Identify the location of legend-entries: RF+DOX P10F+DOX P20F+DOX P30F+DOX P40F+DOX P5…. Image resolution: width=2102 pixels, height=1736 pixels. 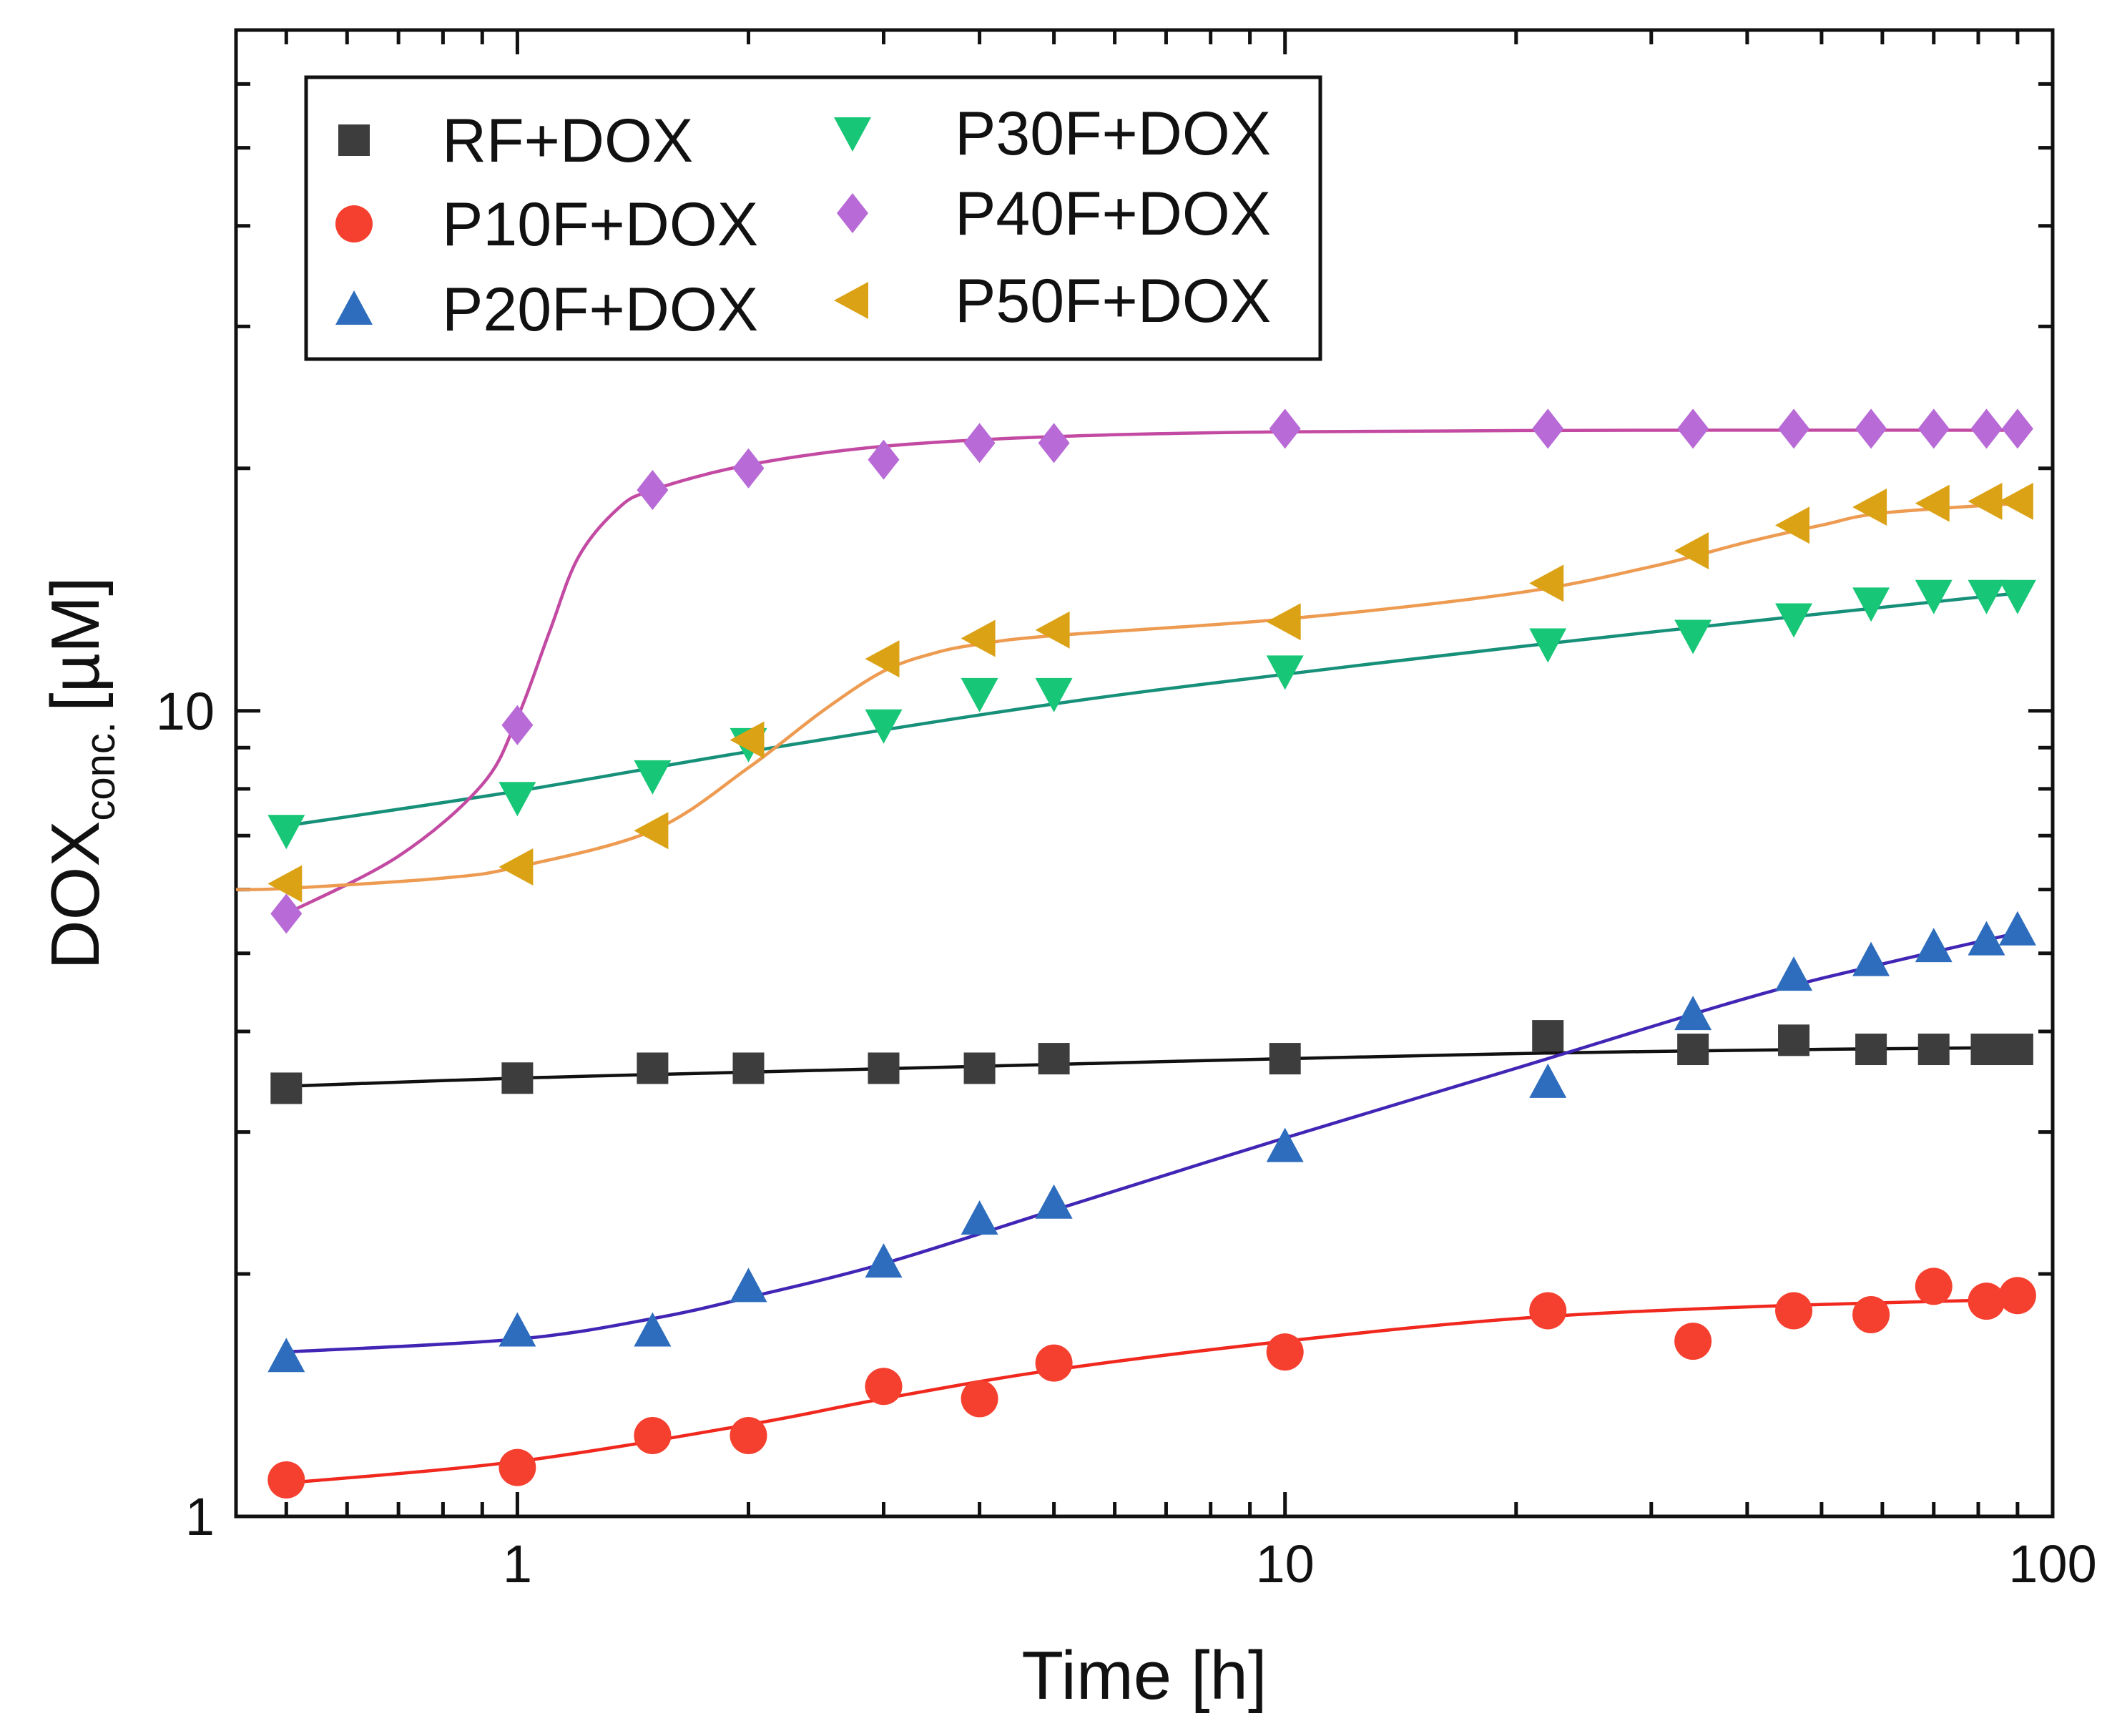
(803, 221).